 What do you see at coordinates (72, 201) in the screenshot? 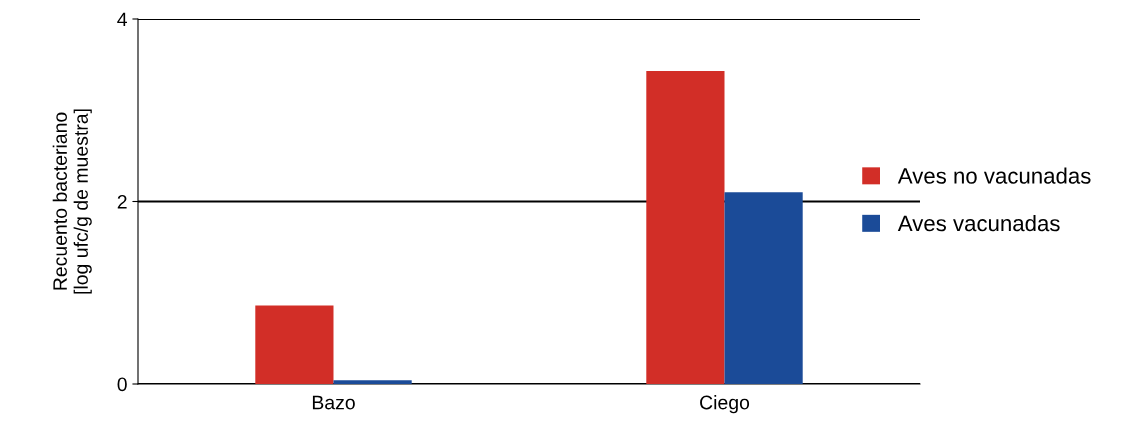
I see `y-axis-title: Recuento bacteriano [log ufc/g de muestra]` at bounding box center [72, 201].